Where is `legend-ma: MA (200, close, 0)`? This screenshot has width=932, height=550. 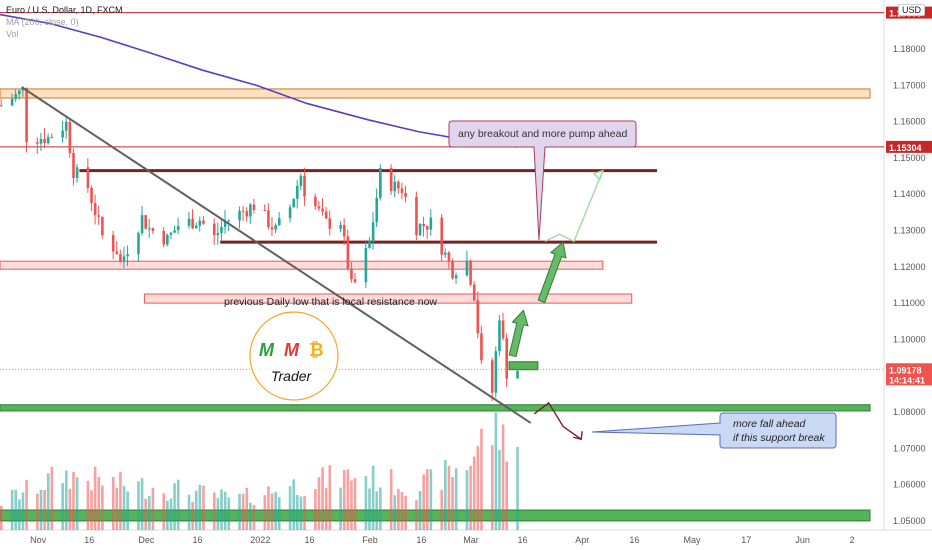
legend-ma: MA (200, close, 0) is located at coordinates (42, 22).